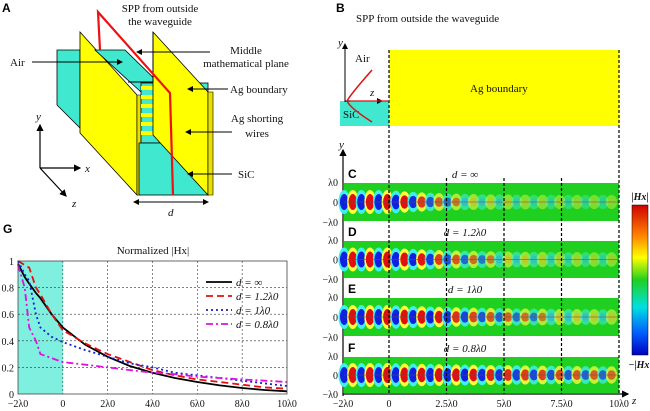  I want to click on y-tick-label: 0.6, so click(8, 315).